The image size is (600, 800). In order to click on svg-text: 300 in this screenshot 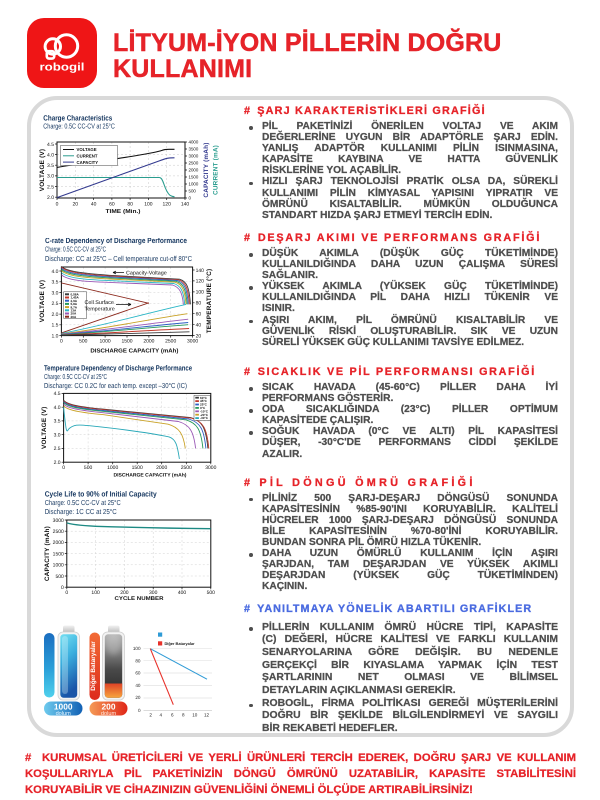, I will do `click(153, 593)`.